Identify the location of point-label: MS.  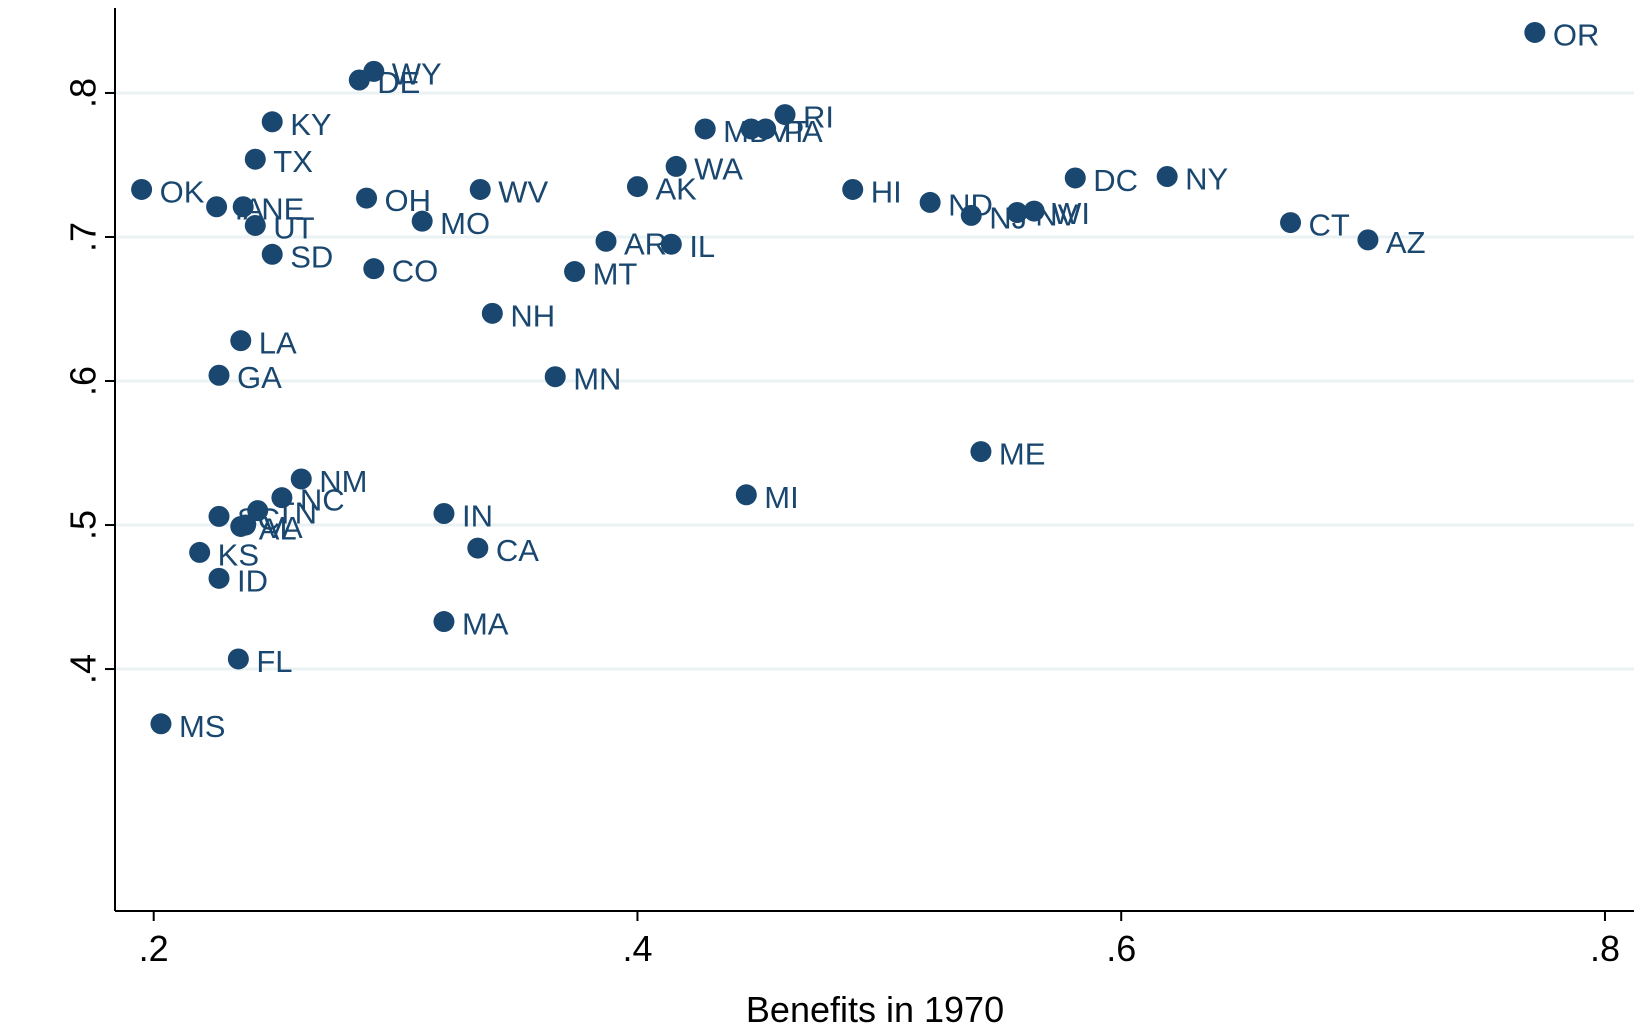
(202, 726).